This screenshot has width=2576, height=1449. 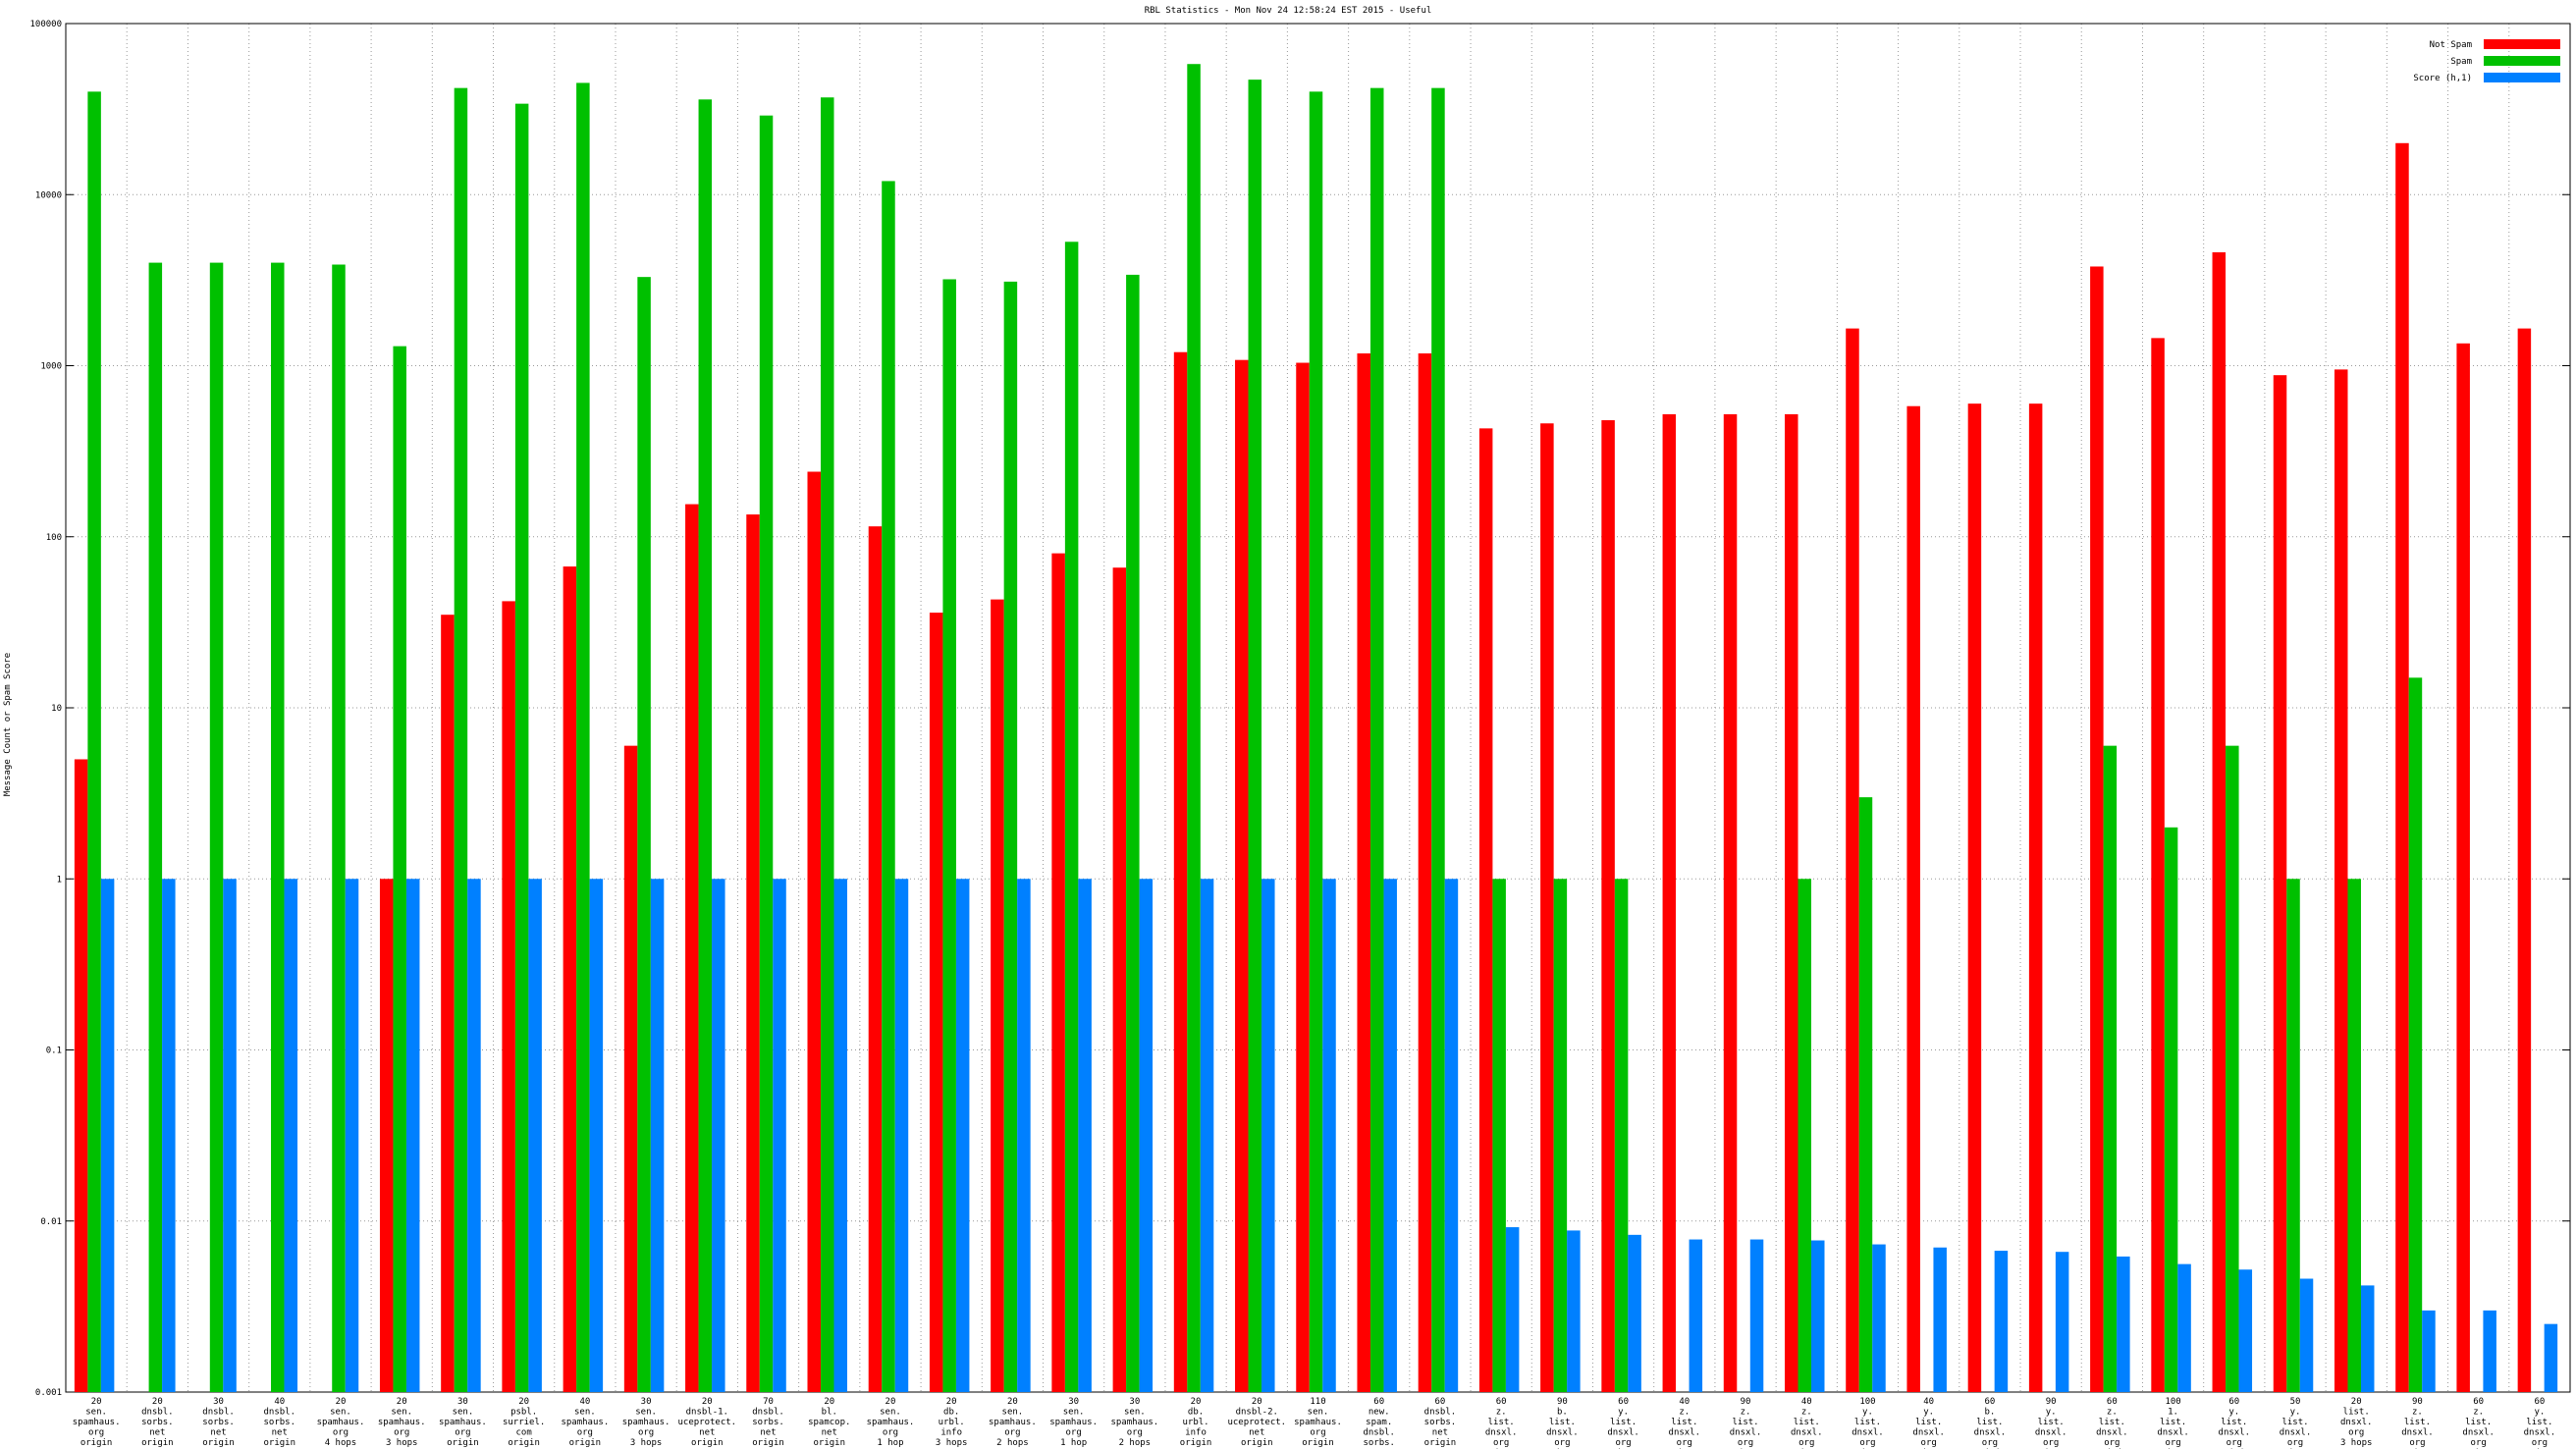 I want to click on legend-label: Spam, so click(x=2461, y=62).